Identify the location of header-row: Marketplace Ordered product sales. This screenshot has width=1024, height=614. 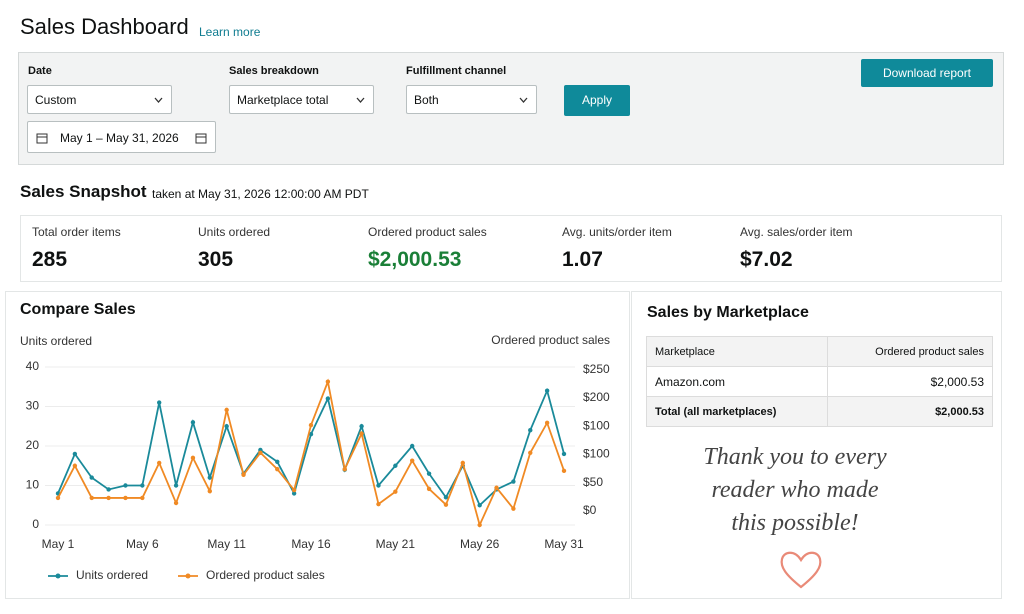
(819, 351).